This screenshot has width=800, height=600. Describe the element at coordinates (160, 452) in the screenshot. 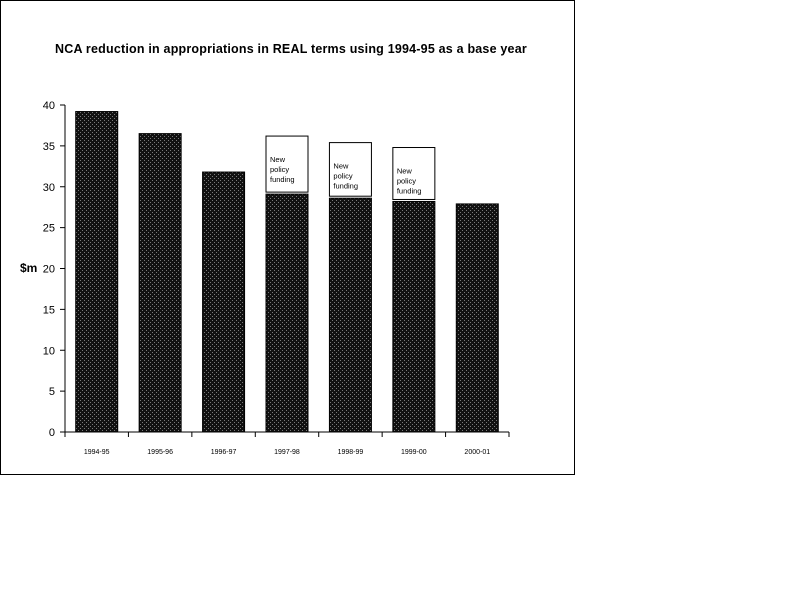

I see `x-tick-label: 1995-96` at that location.